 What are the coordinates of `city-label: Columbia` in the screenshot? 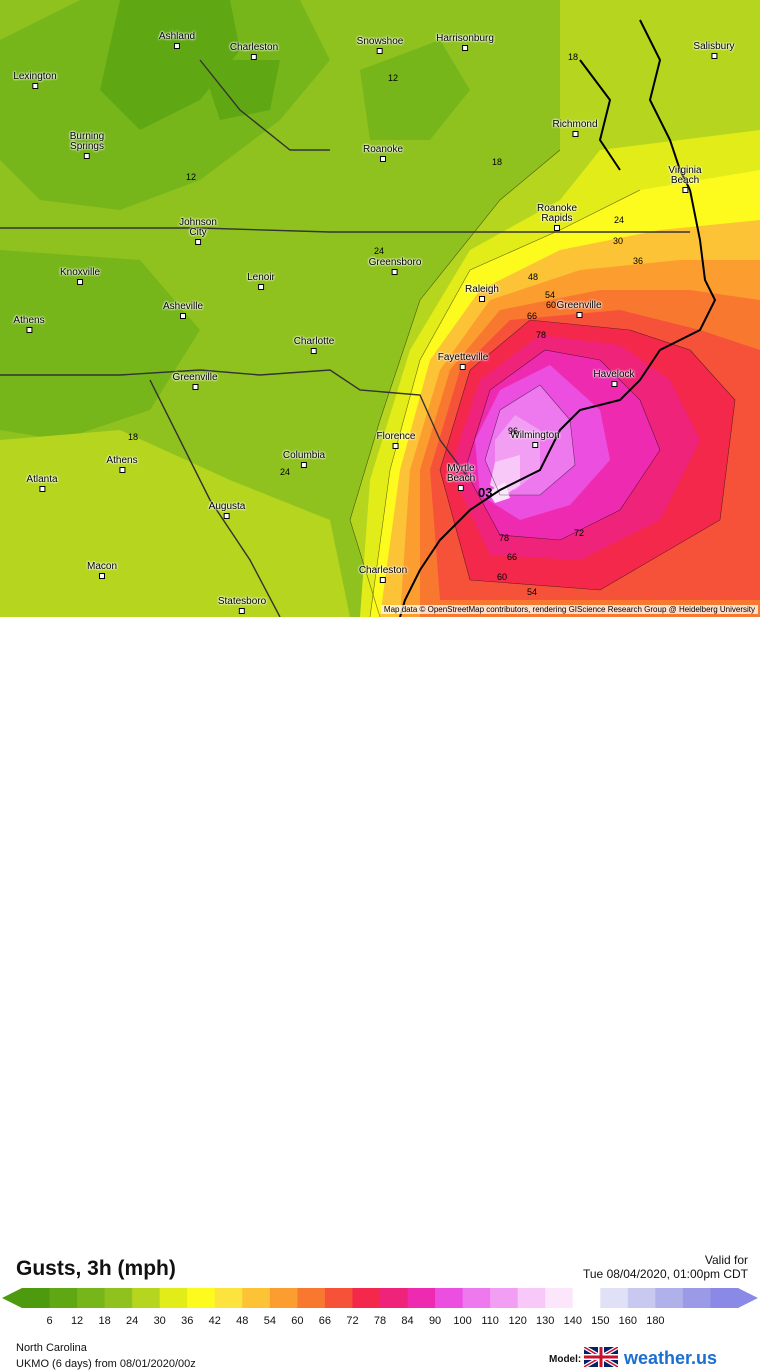 It's located at (304, 459).